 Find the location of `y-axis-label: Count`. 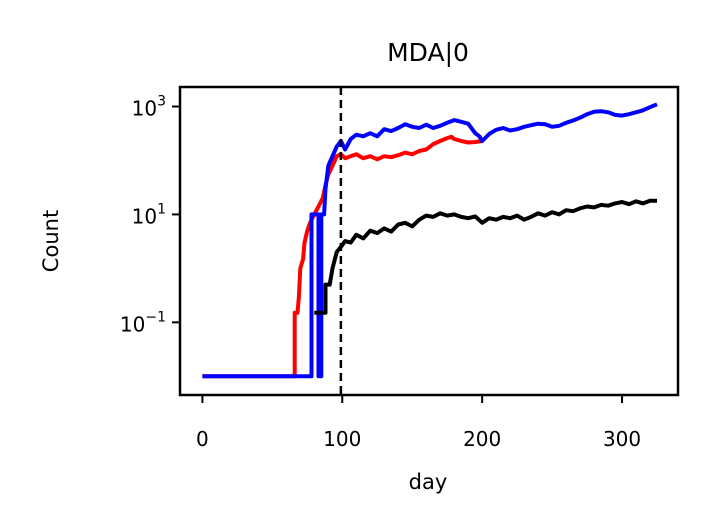

y-axis-label: Count is located at coordinates (51, 241).